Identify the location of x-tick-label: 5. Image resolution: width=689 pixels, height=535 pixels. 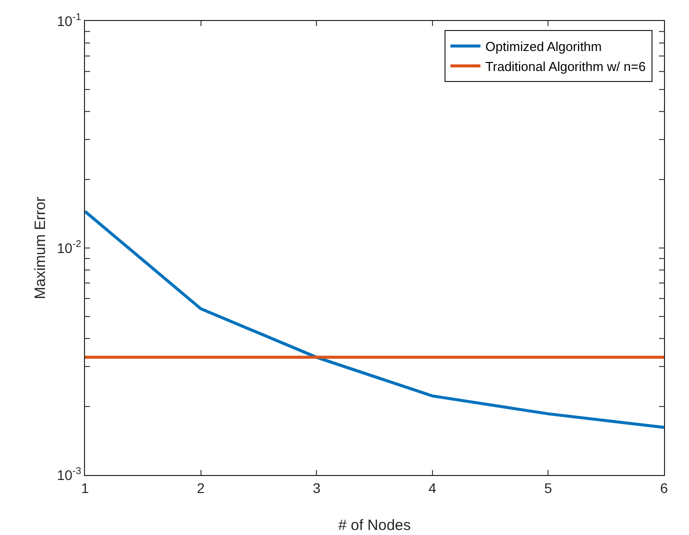
(548, 488).